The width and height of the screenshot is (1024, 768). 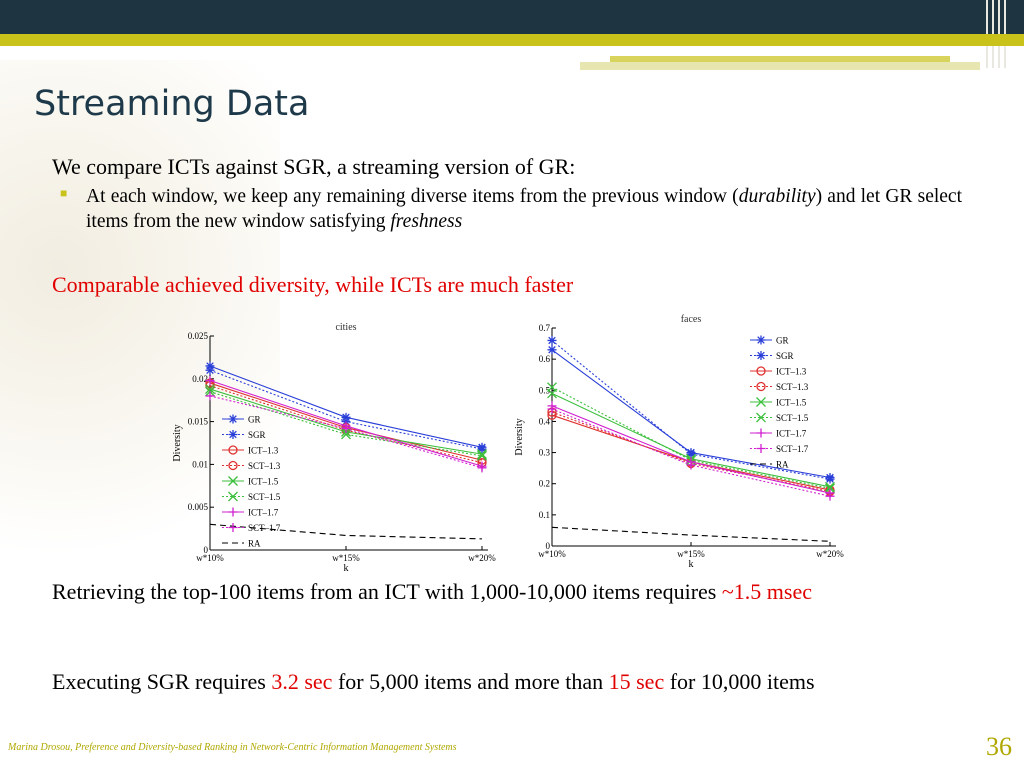 What do you see at coordinates (544, 515) in the screenshot?
I see `y-tick-label: 0.1` at bounding box center [544, 515].